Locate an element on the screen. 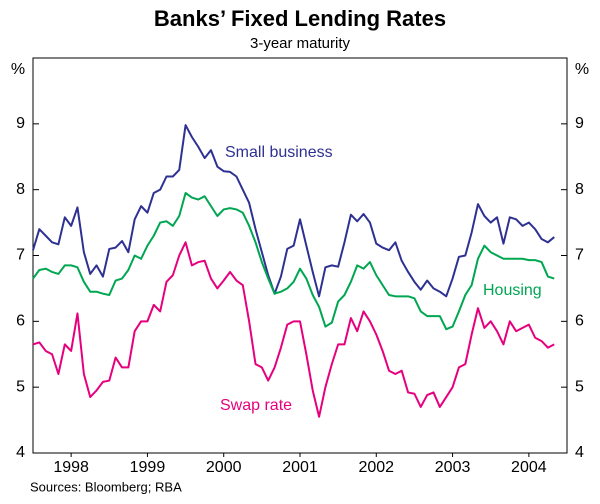 Image resolution: width=600 pixels, height=504 pixels. y-tick-label: 6 is located at coordinates (20, 321).